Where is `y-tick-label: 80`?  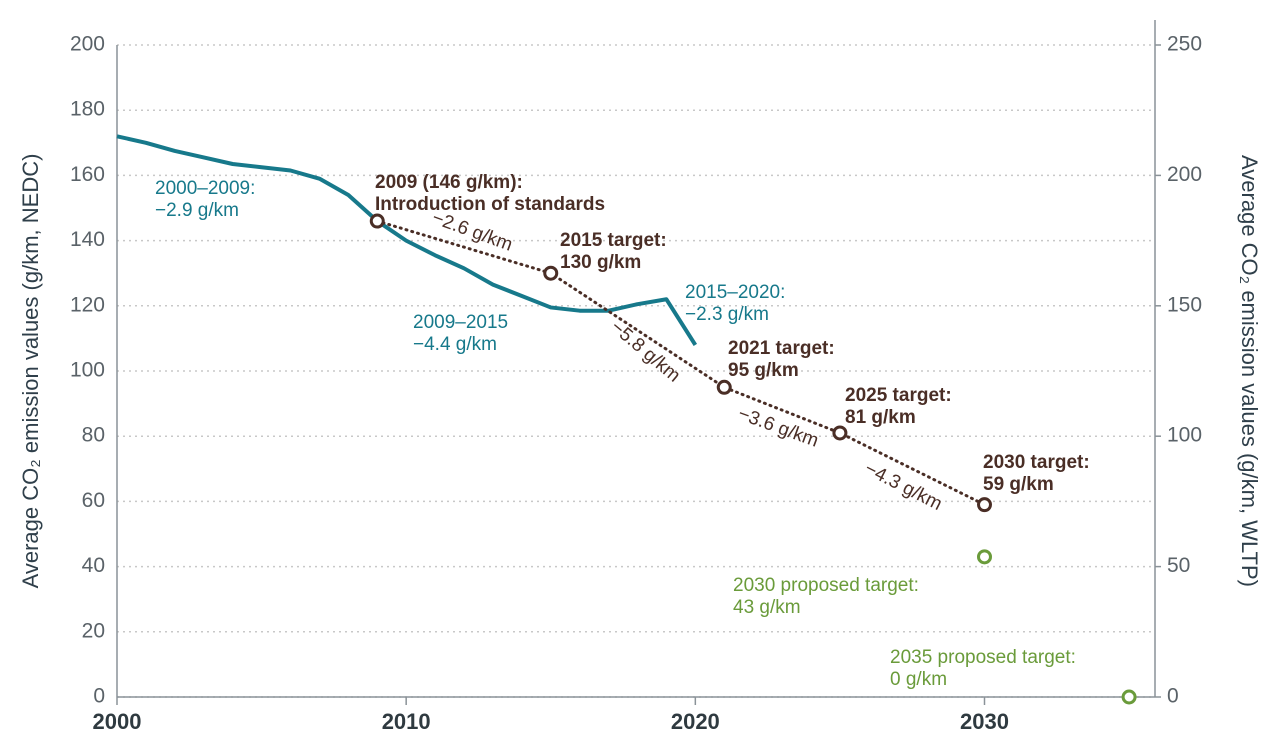
y-tick-label: 80 is located at coordinates (93, 435).